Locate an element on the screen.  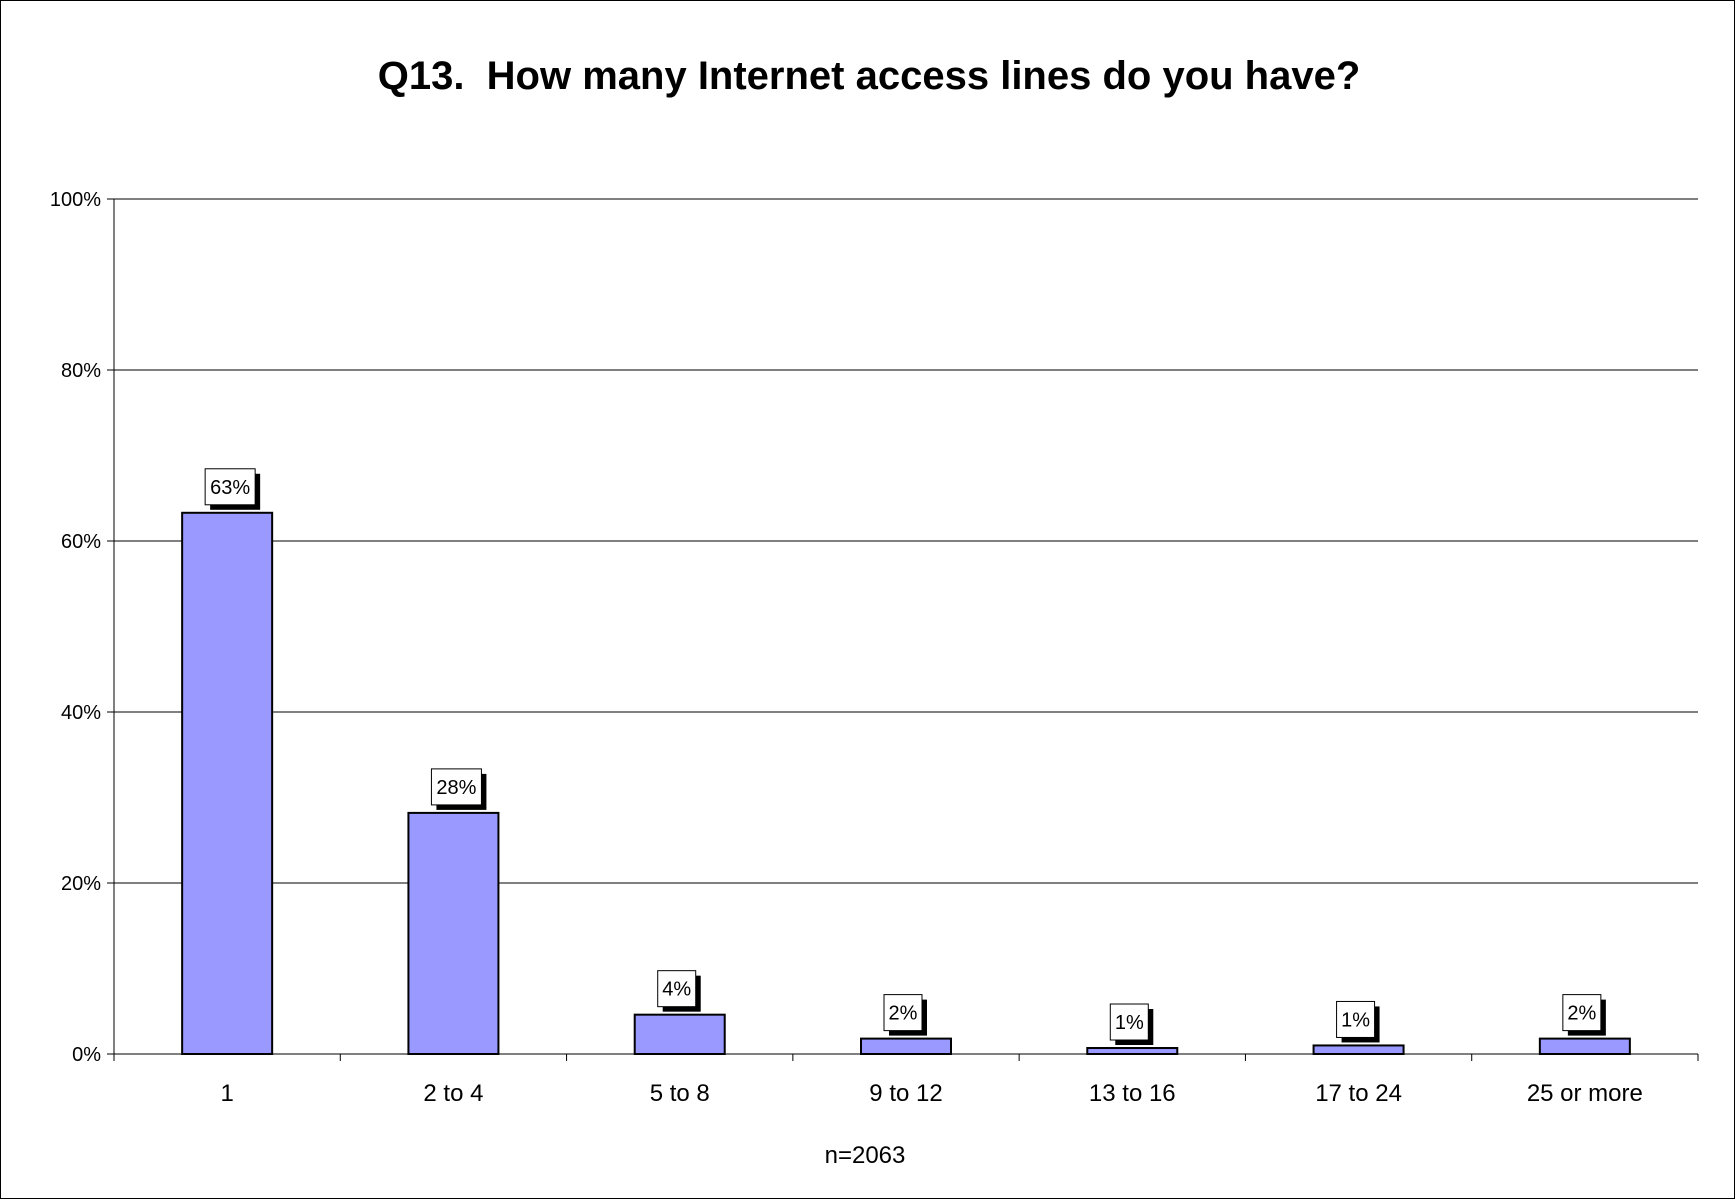
data-label: 28% is located at coordinates (456, 788).